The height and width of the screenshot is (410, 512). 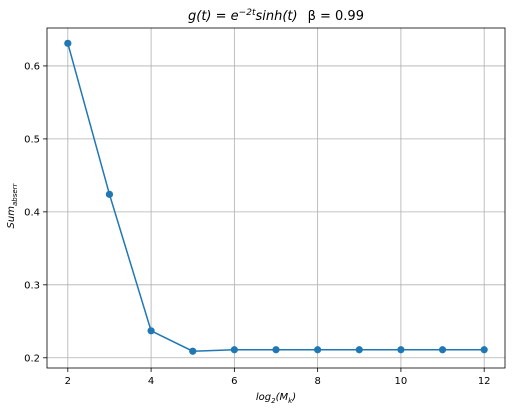 I want to click on x-tick-label: 10, so click(x=401, y=381).